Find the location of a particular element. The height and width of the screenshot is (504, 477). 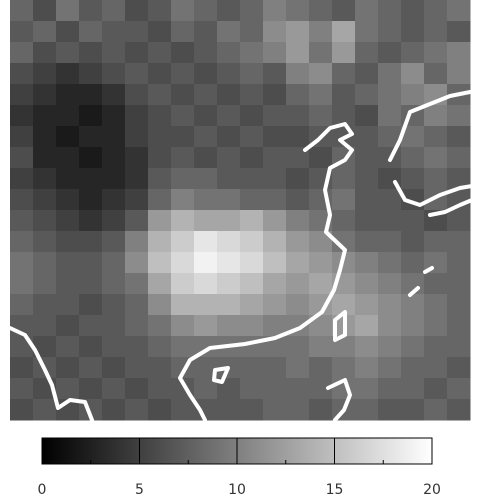

colorbar-tick-label: 15 is located at coordinates (335, 490).